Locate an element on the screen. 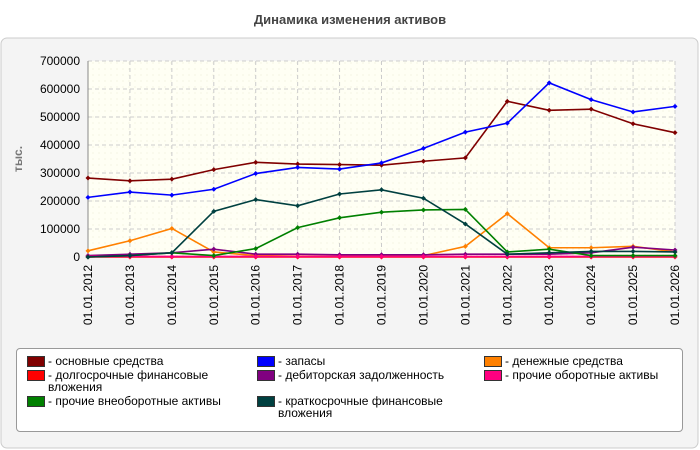 This screenshot has height=450, width=700. legend-item: - денежные средства is located at coordinates (584, 361).